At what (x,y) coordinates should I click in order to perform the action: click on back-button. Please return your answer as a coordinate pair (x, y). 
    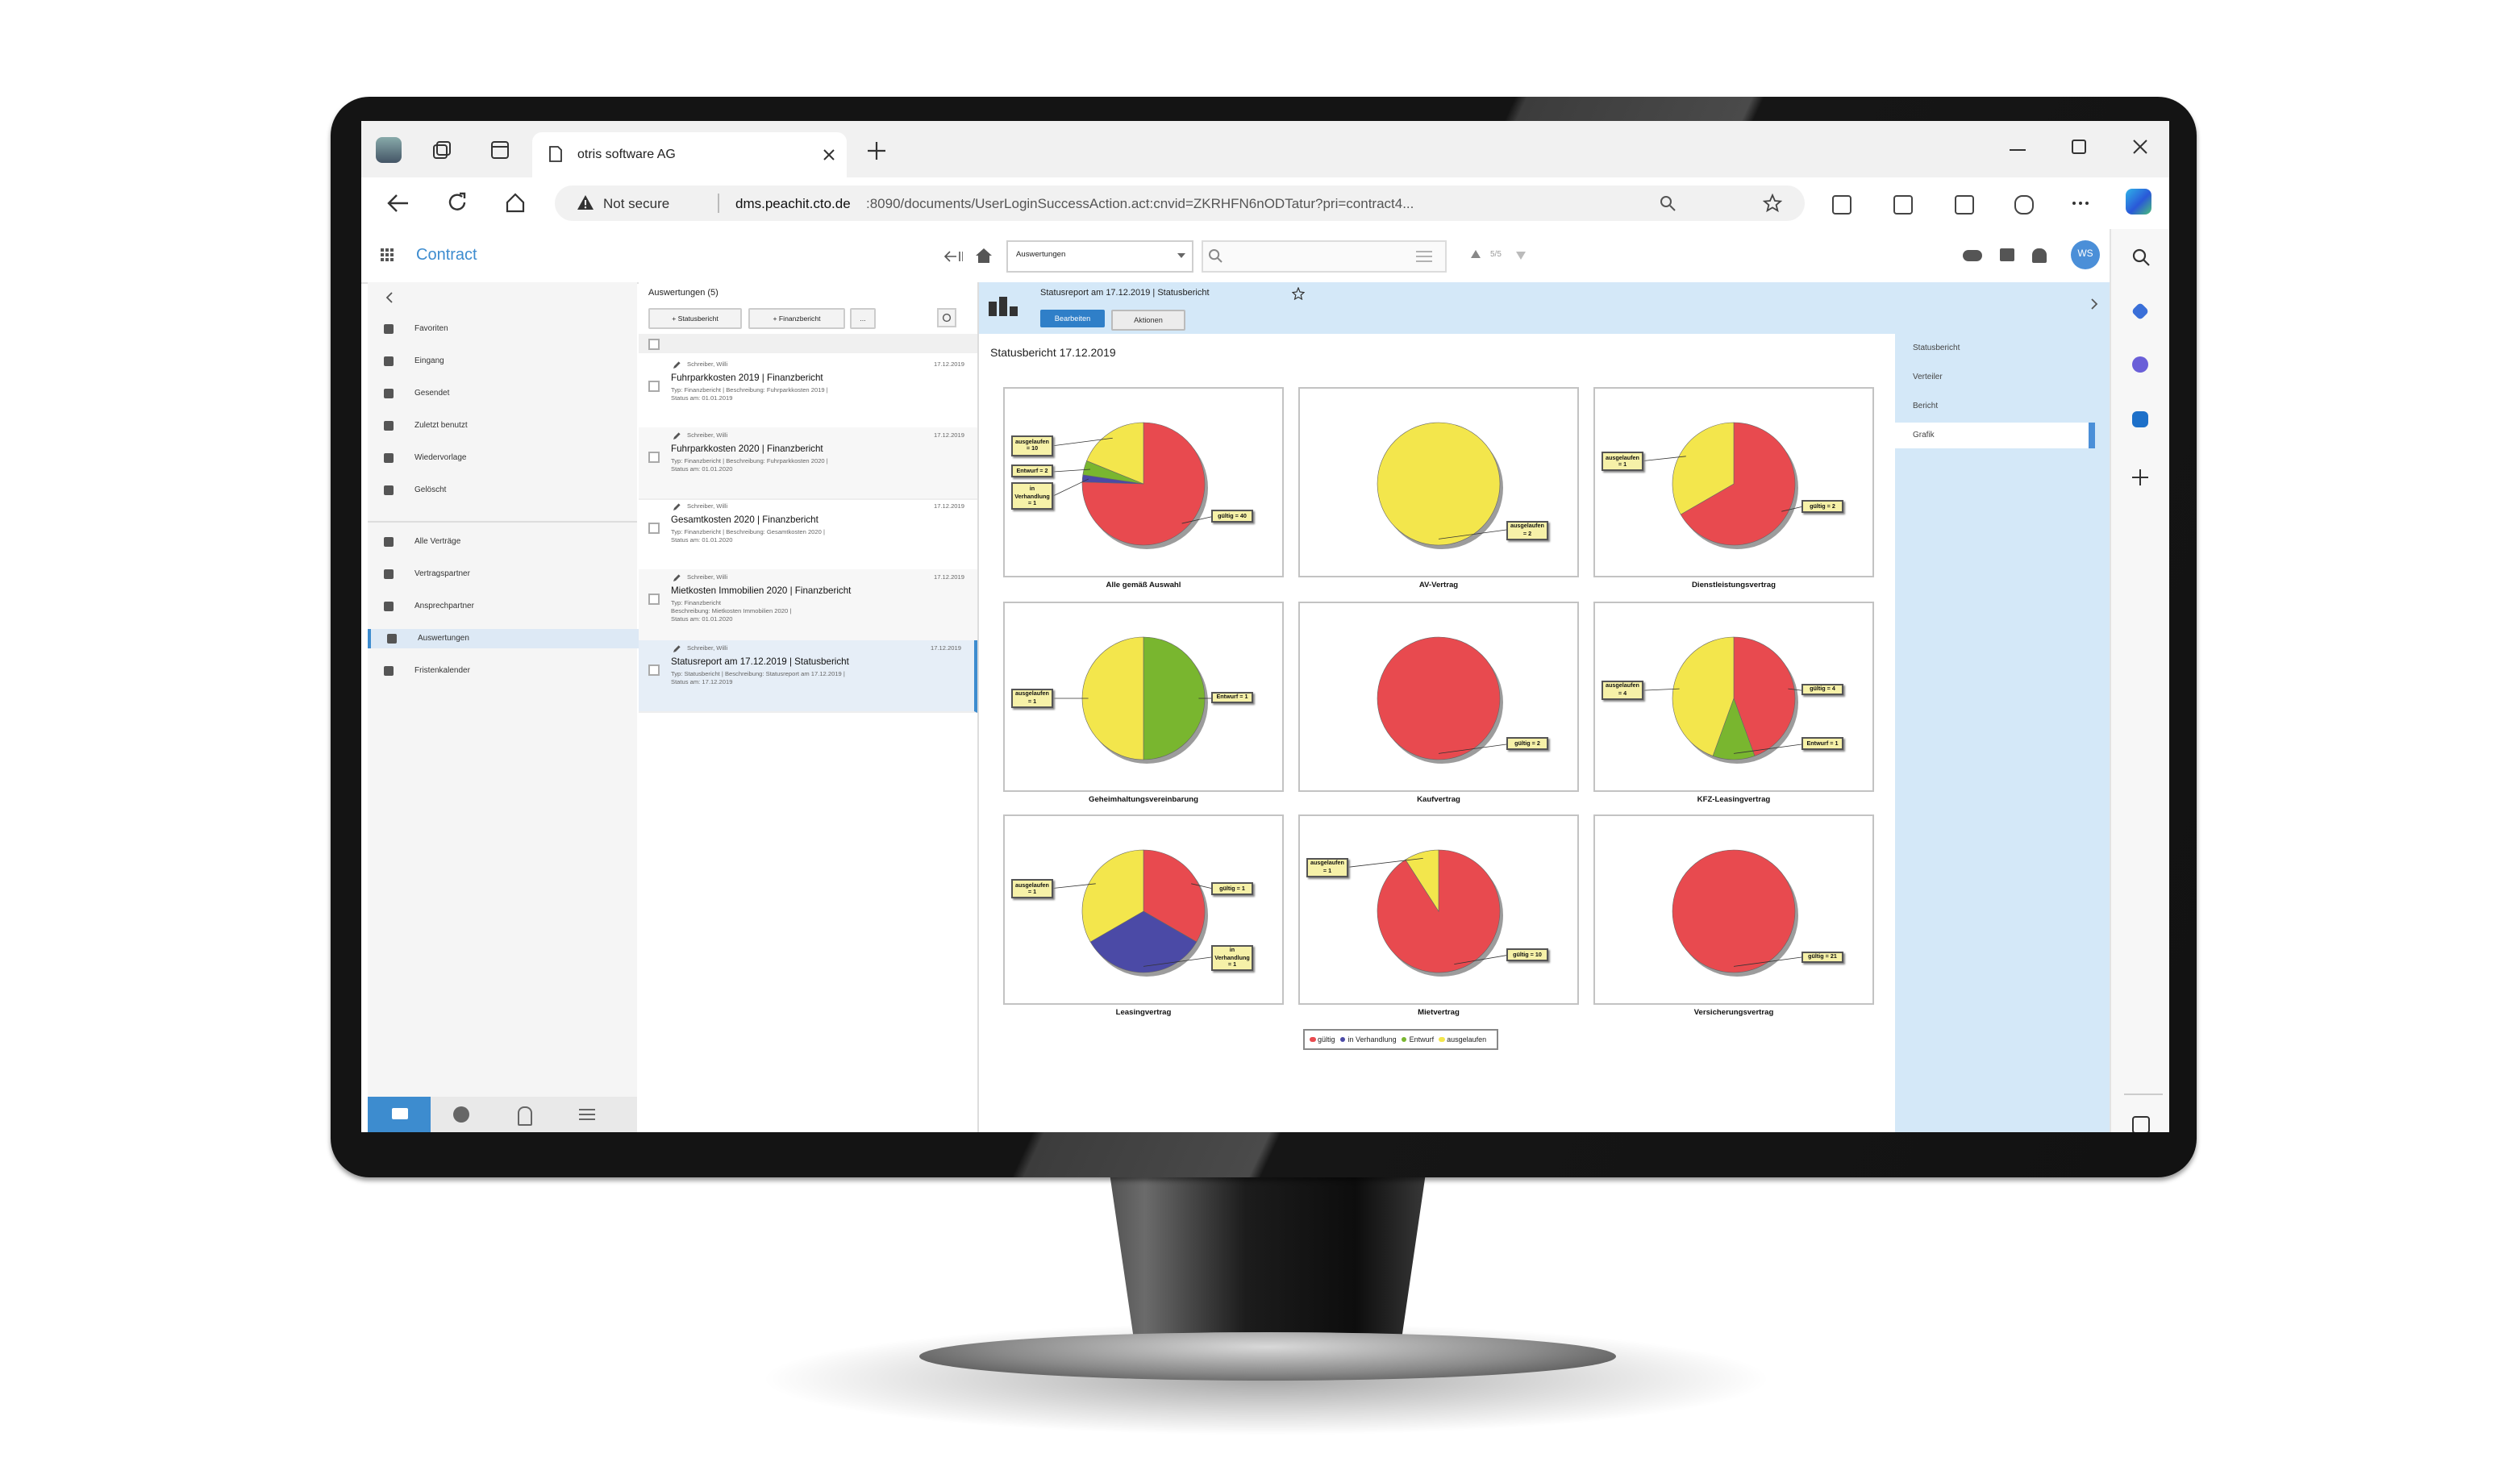
    Looking at the image, I should click on (398, 203).